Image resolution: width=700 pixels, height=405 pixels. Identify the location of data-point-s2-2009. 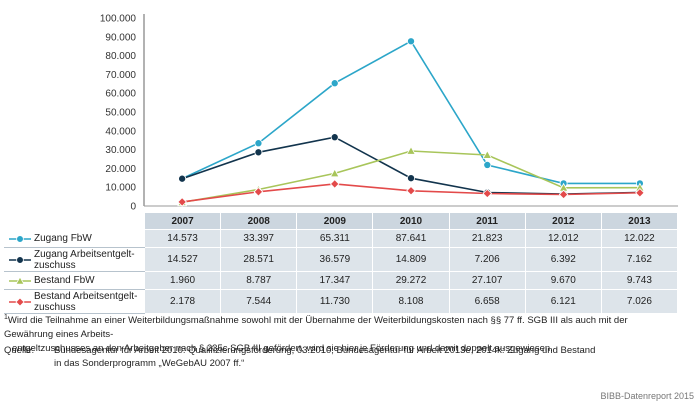
(334, 137).